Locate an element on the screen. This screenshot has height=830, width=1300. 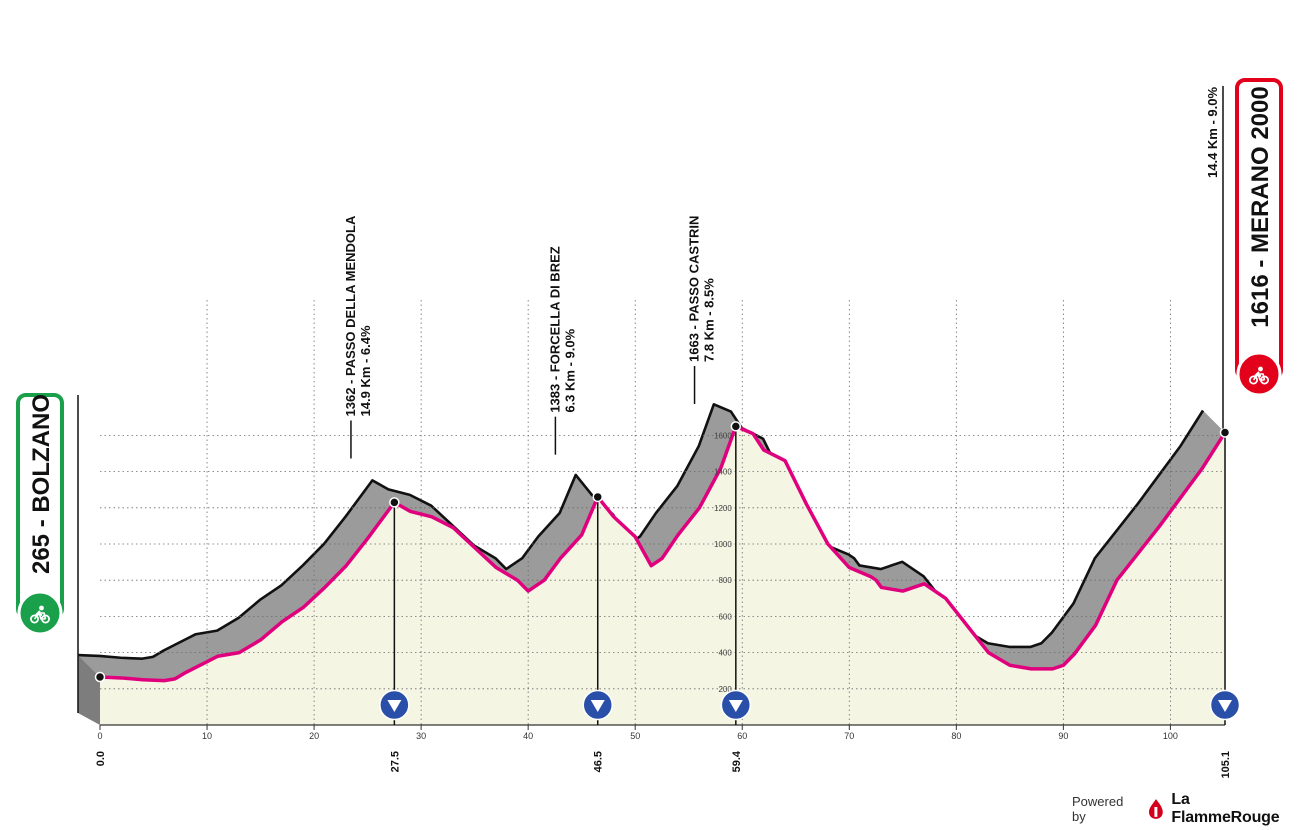
x-tick-label: 70 is located at coordinates (849, 736).